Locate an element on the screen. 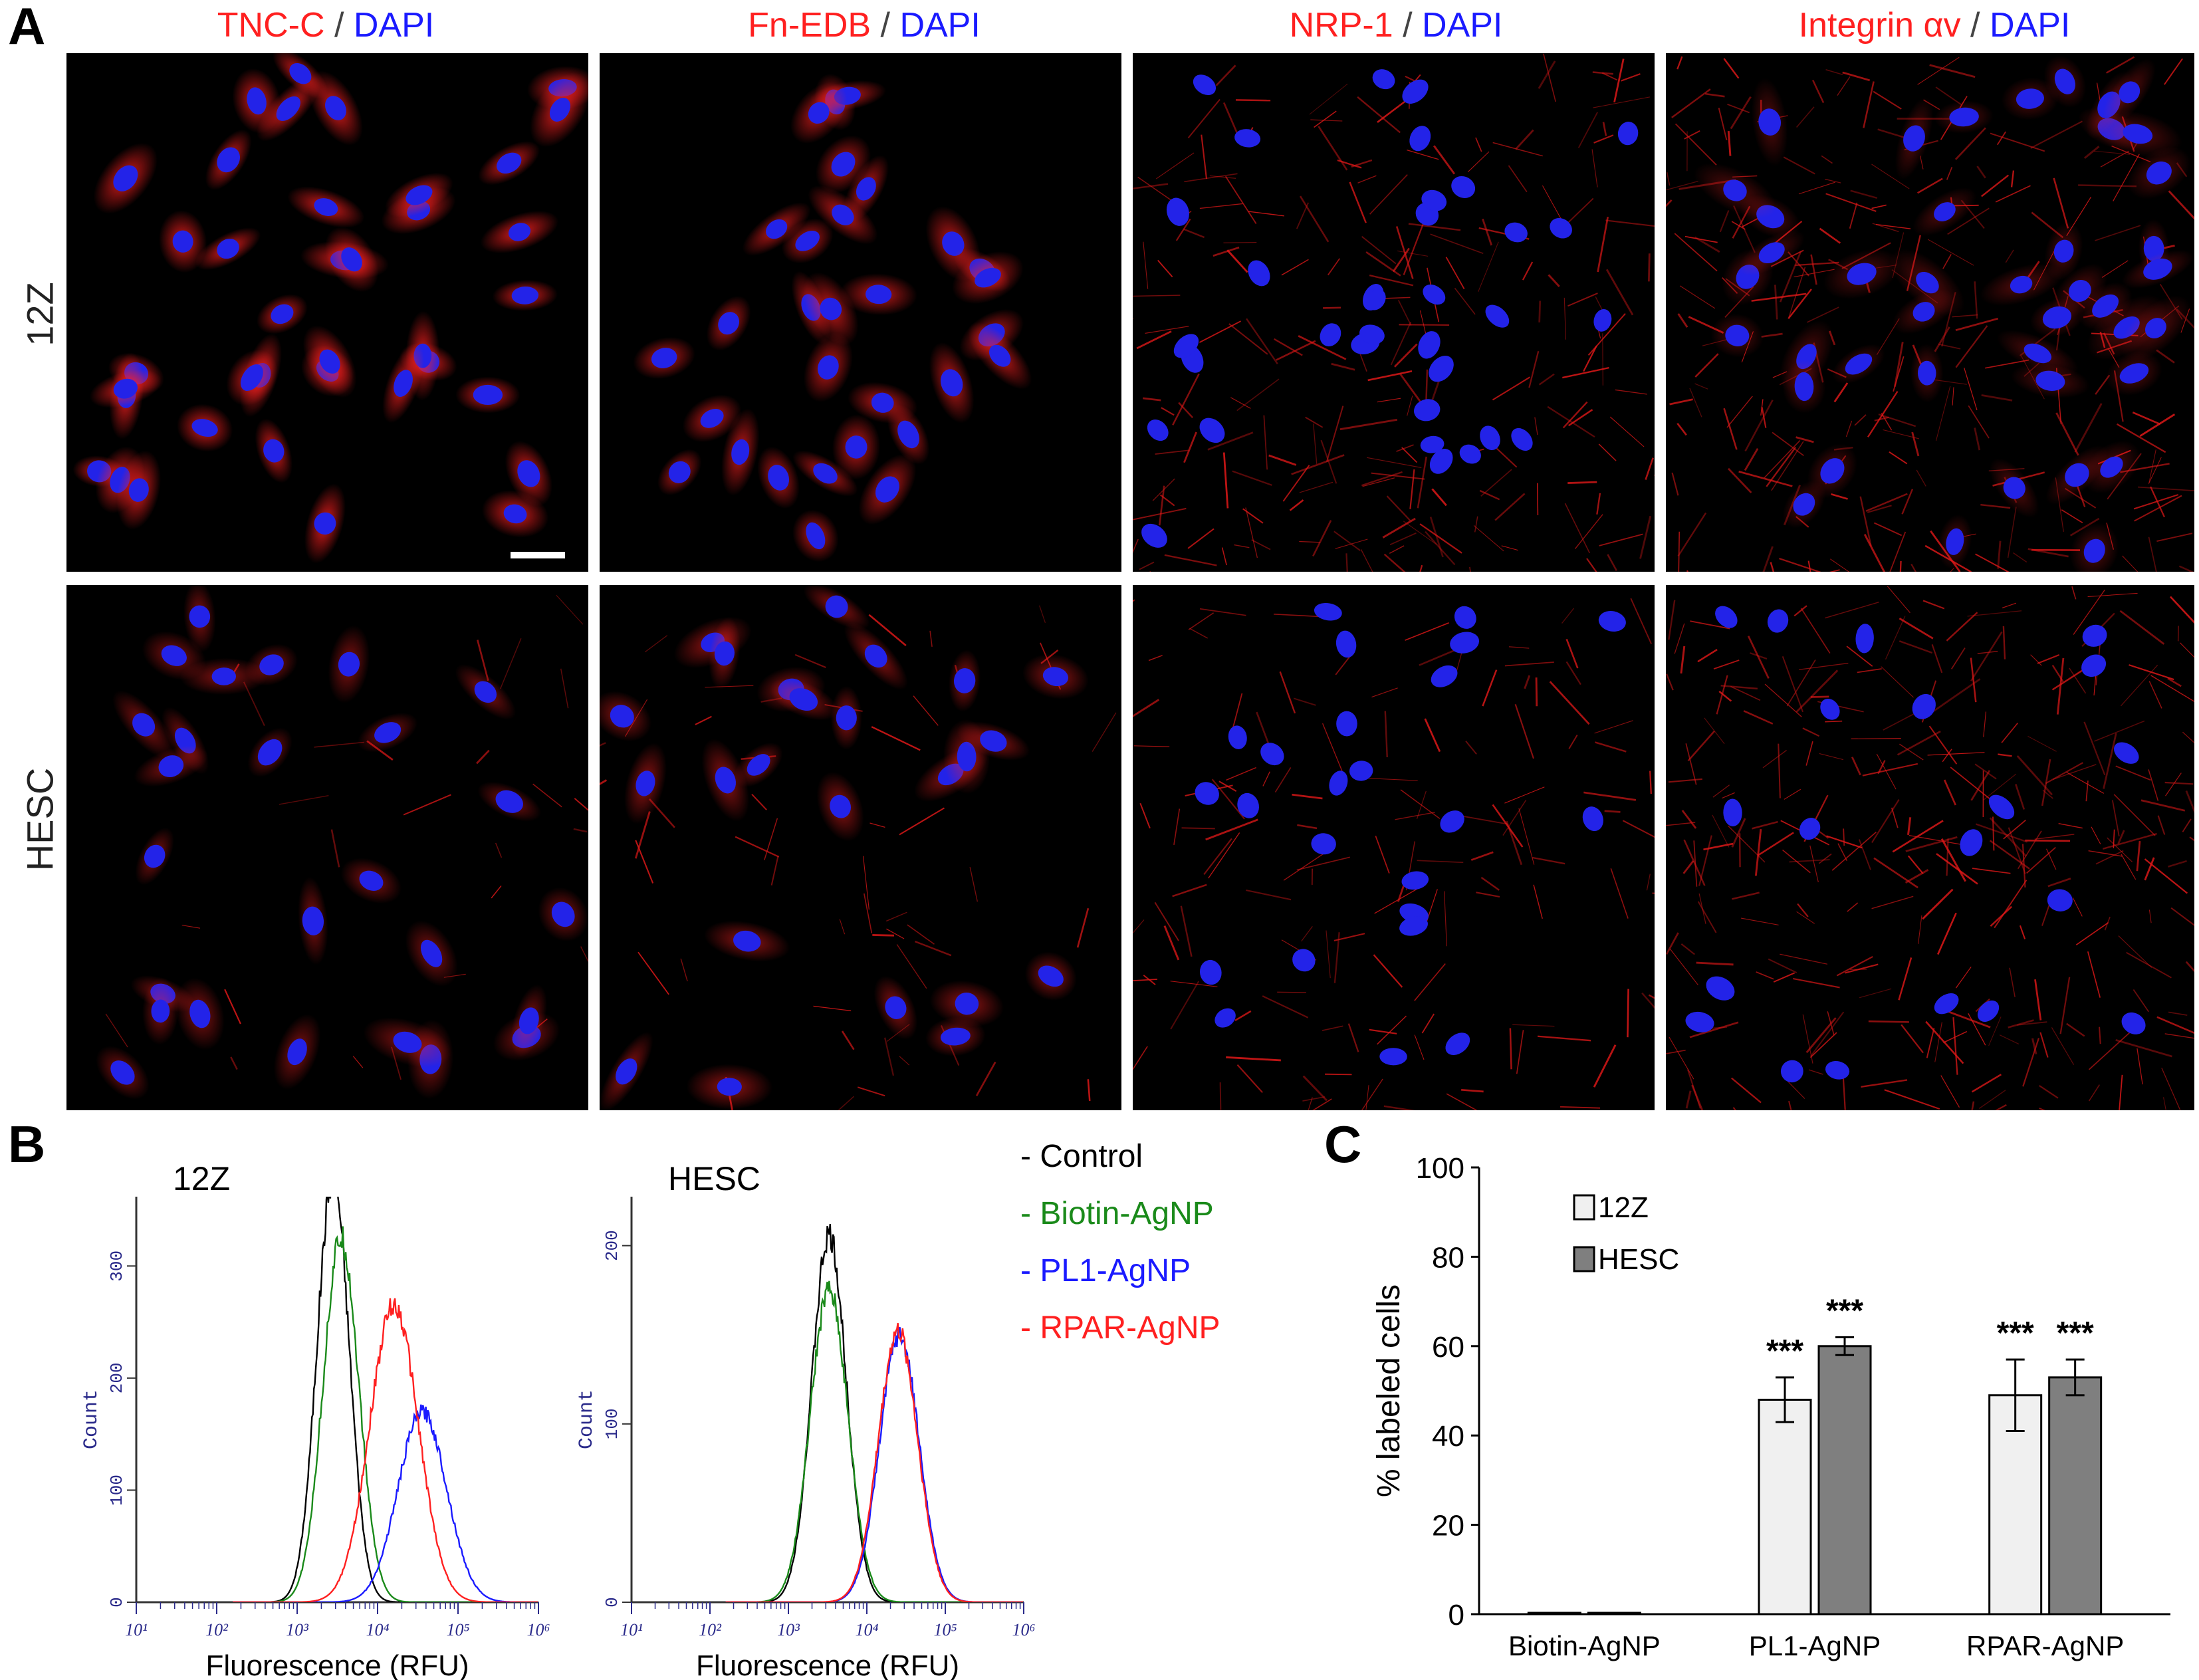 Image resolution: width=2199 pixels, height=1680 pixels. legend-label-control: Control is located at coordinates (1091, 1156).